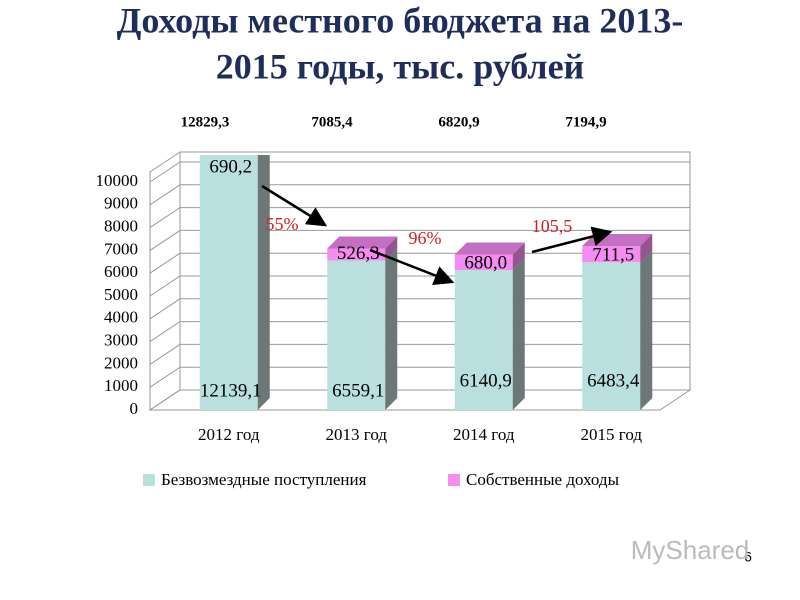  I want to click on annotation: 55%, so click(282, 224).